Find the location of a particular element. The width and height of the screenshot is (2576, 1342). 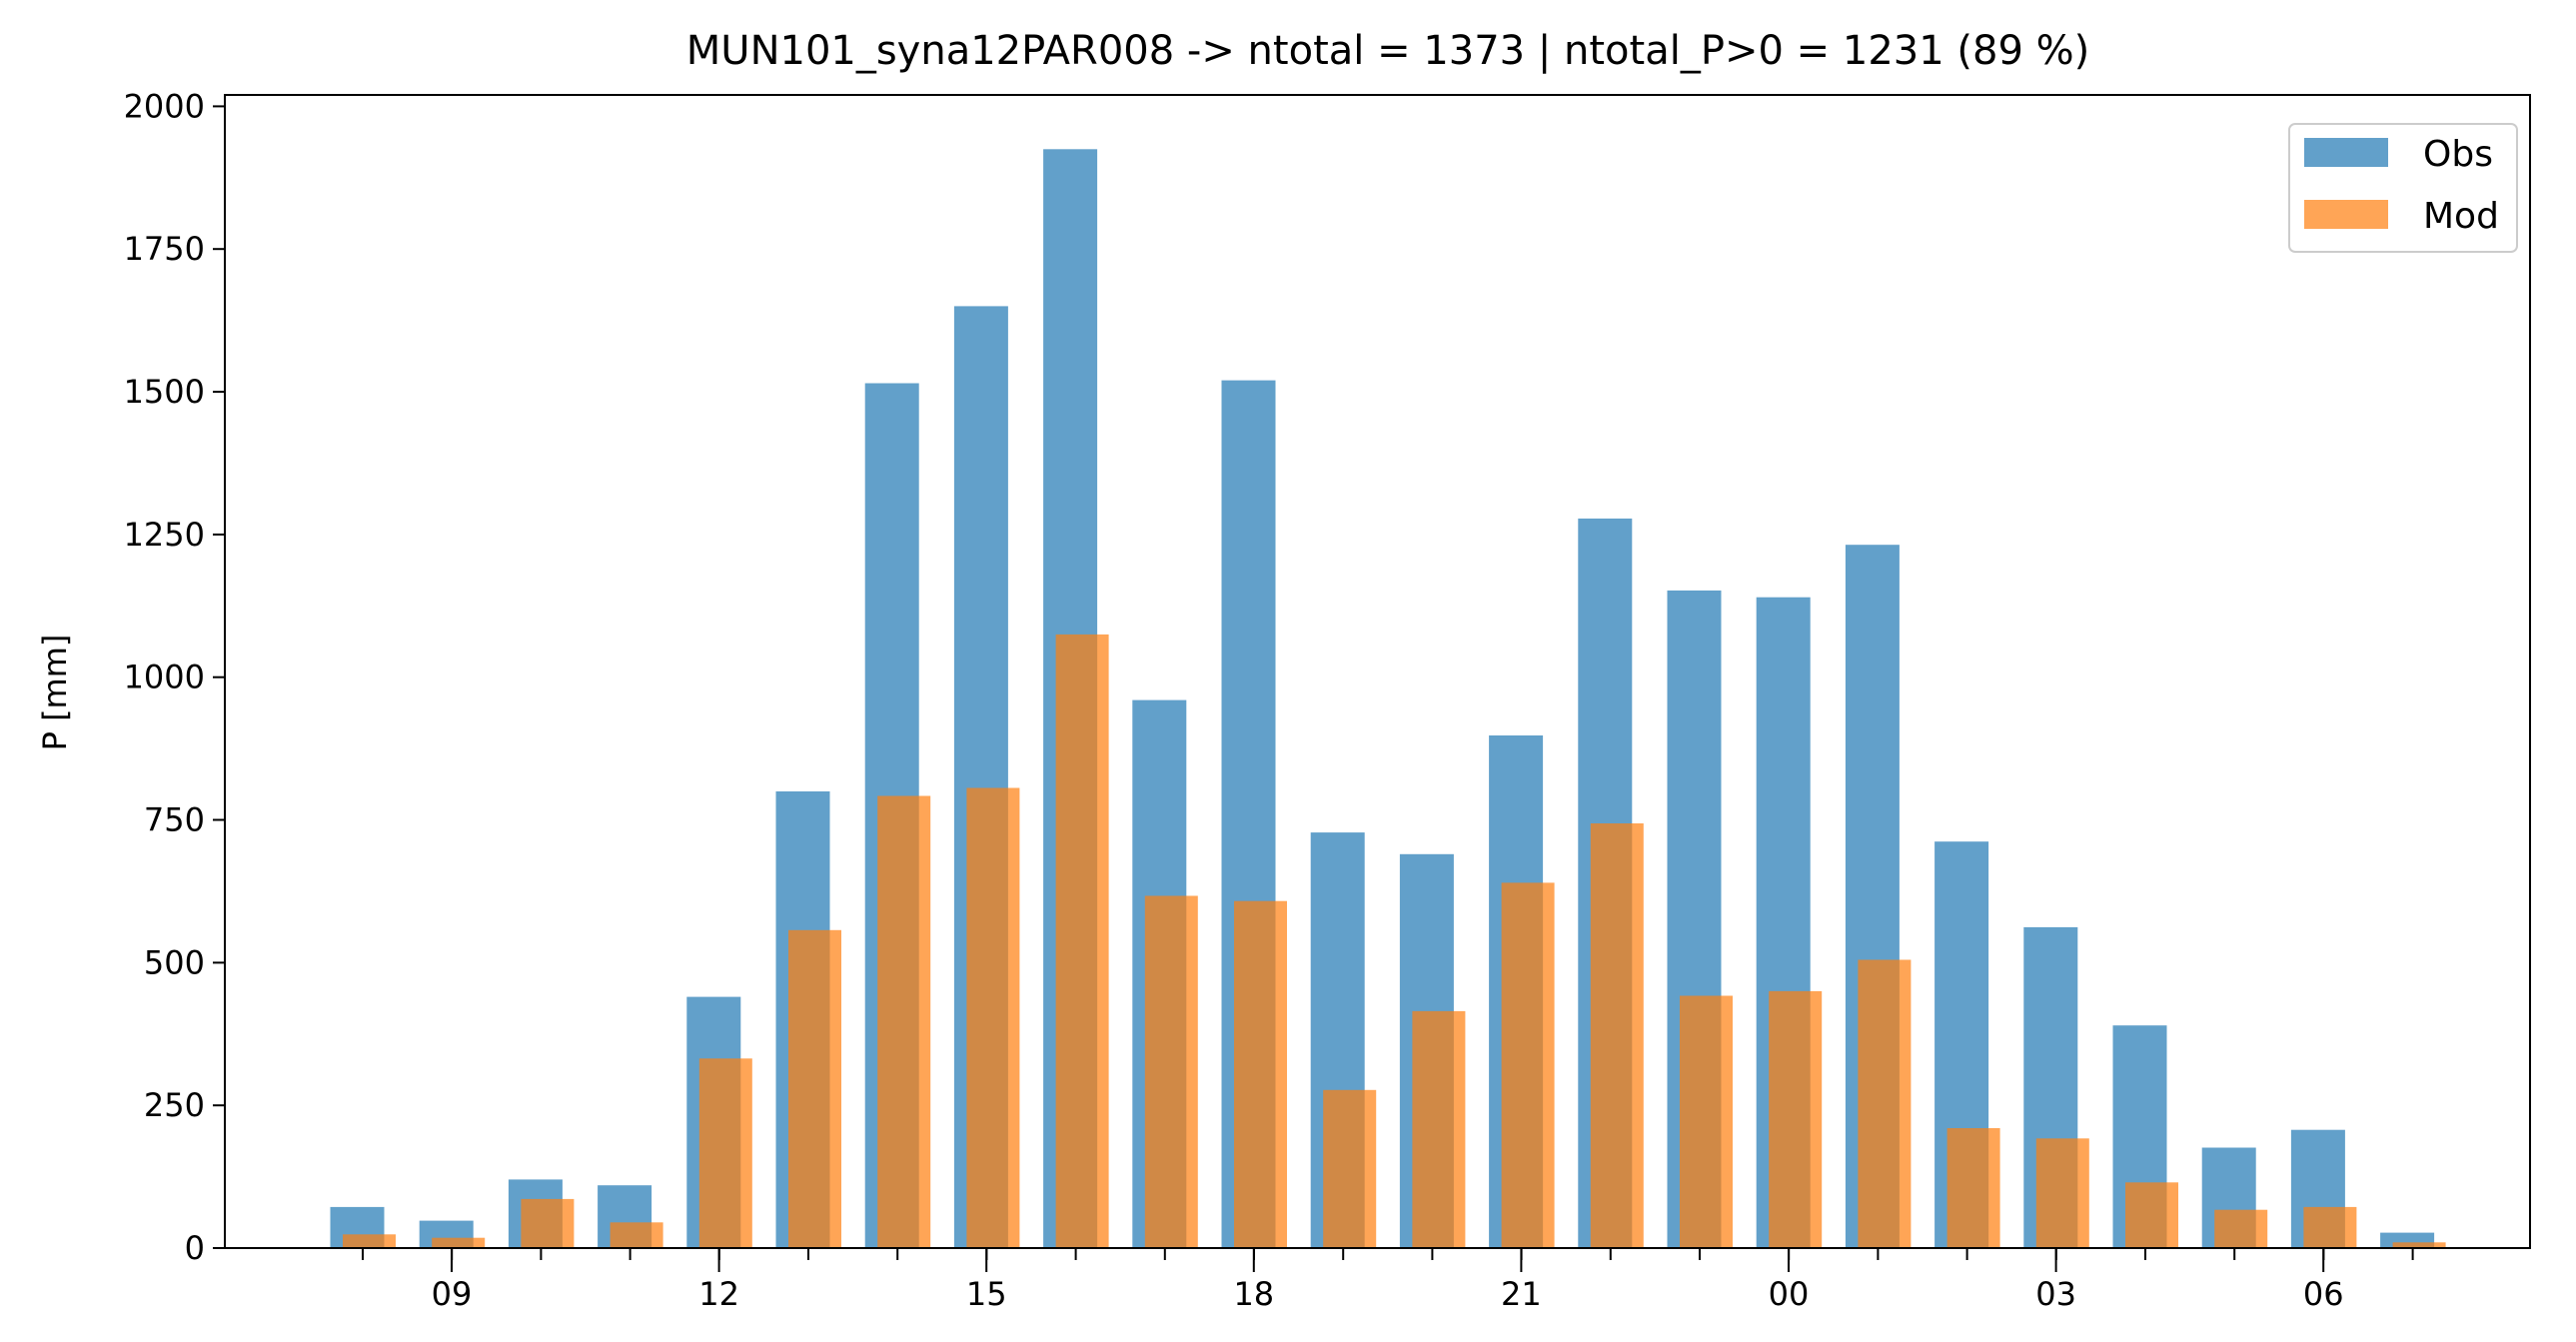

legend-swatch-mod is located at coordinates (2346, 214).